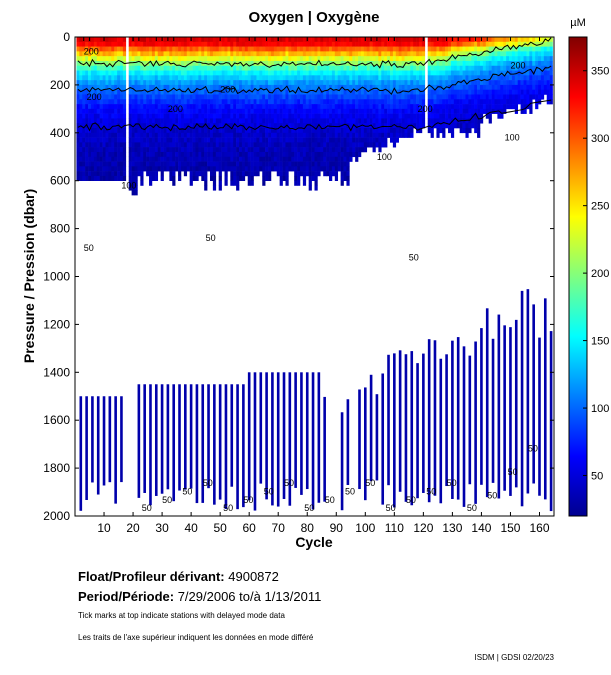  I want to click on colorbar-tick-label: 350, so click(600, 72).